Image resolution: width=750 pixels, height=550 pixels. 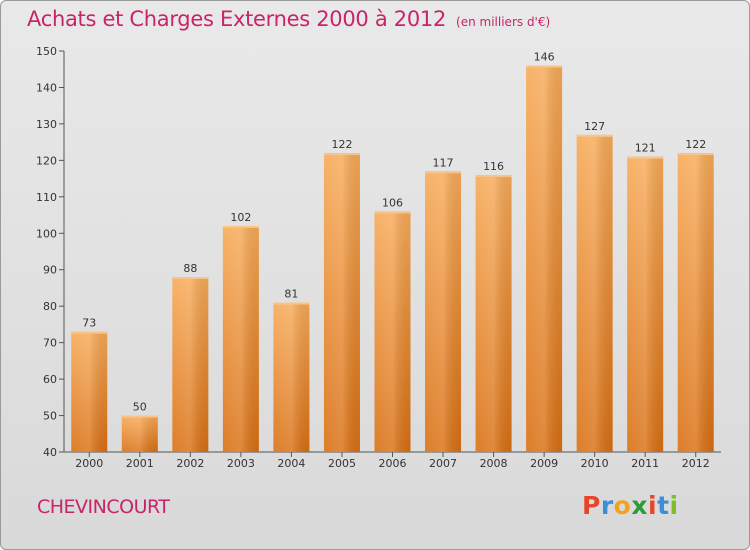 What do you see at coordinates (50, 452) in the screenshot?
I see `y-tick-label: 40` at bounding box center [50, 452].